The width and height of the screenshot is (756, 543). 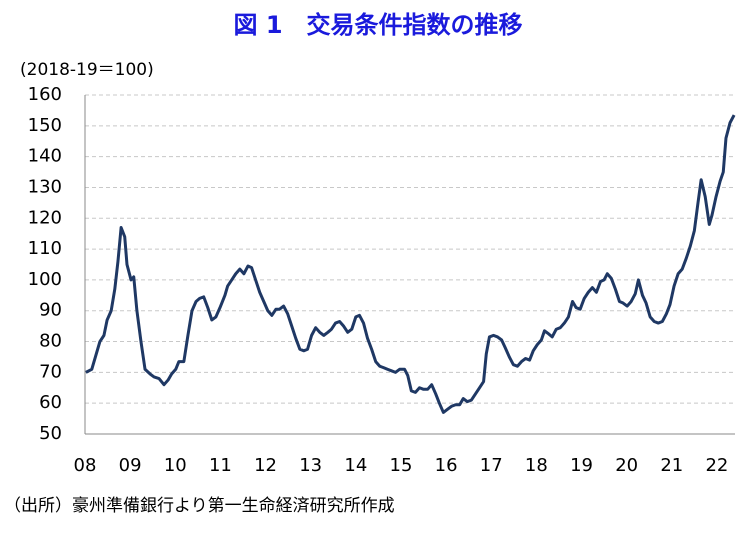 I want to click on y-tick-label: 70, so click(x=50, y=371).